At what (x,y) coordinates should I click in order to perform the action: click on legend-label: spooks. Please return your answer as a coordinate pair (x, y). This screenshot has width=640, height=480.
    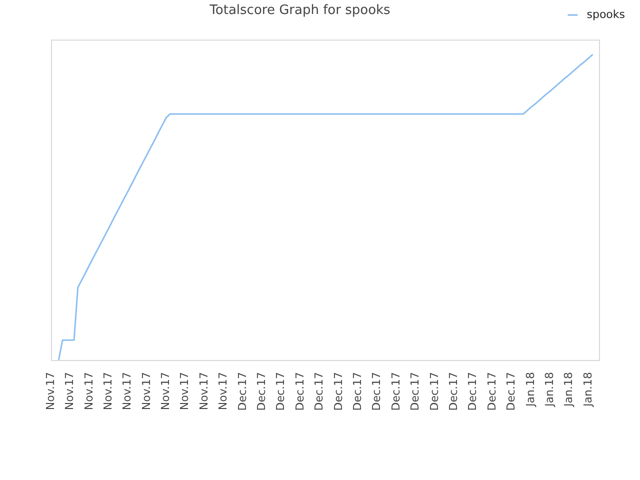
    Looking at the image, I should click on (606, 14).